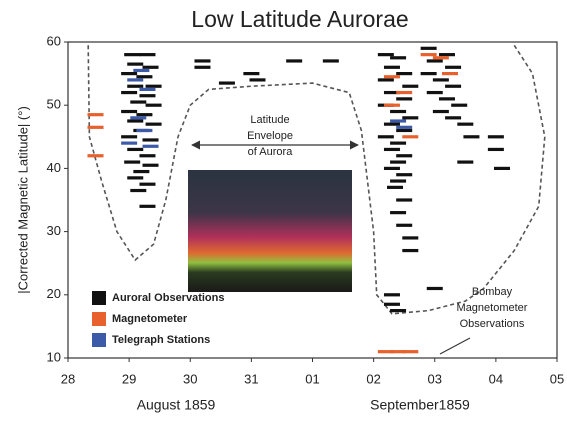 This screenshot has height=423, width=567. Describe the element at coordinates (54, 293) in the screenshot. I see `y-tick-label: 20` at that location.